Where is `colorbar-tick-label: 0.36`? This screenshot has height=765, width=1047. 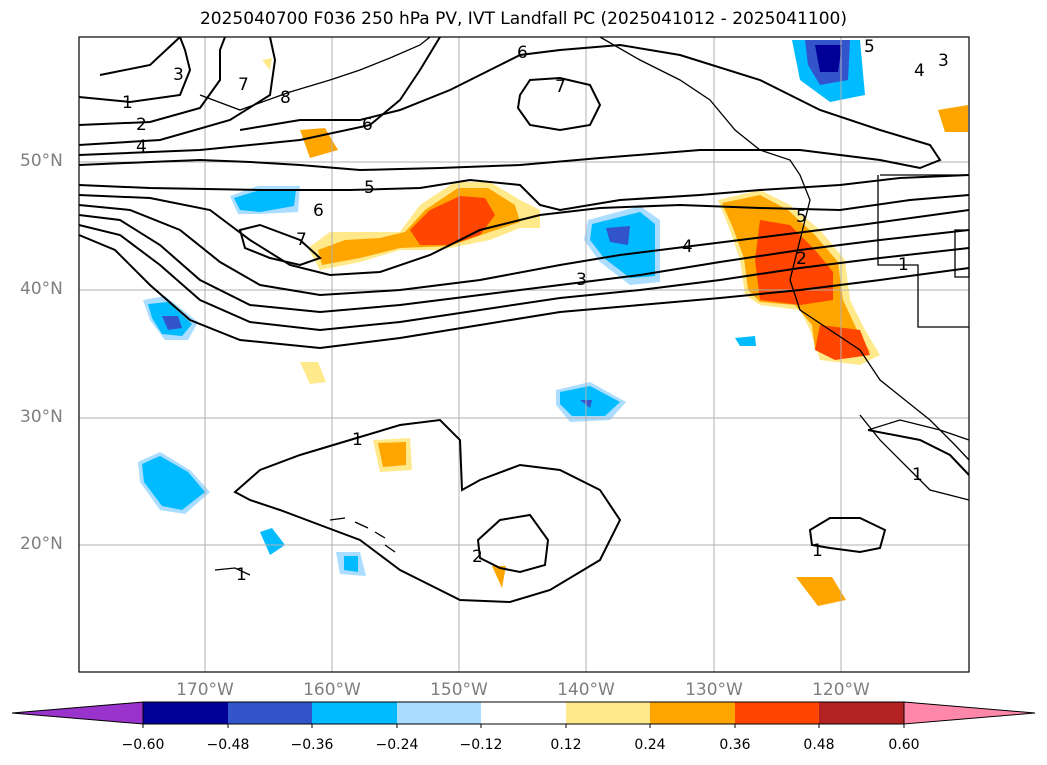 colorbar-tick-label: 0.36 is located at coordinates (735, 745).